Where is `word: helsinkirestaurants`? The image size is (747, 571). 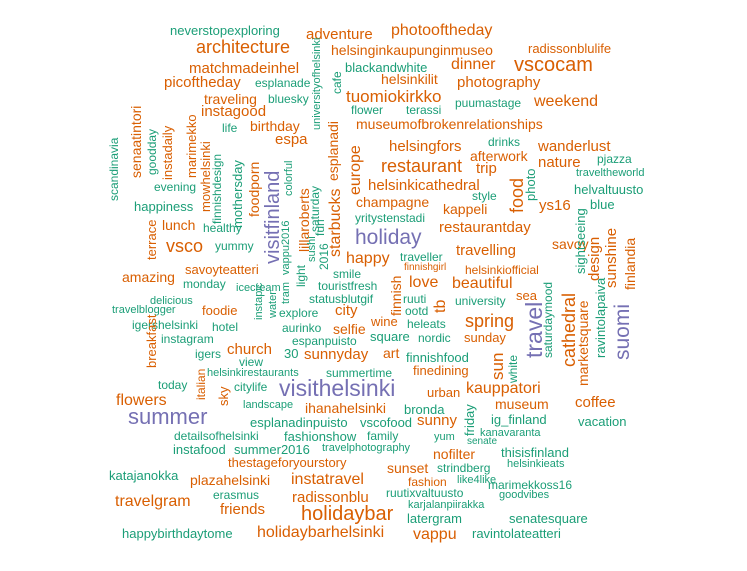
word: helsinkirestaurants is located at coordinates (253, 373).